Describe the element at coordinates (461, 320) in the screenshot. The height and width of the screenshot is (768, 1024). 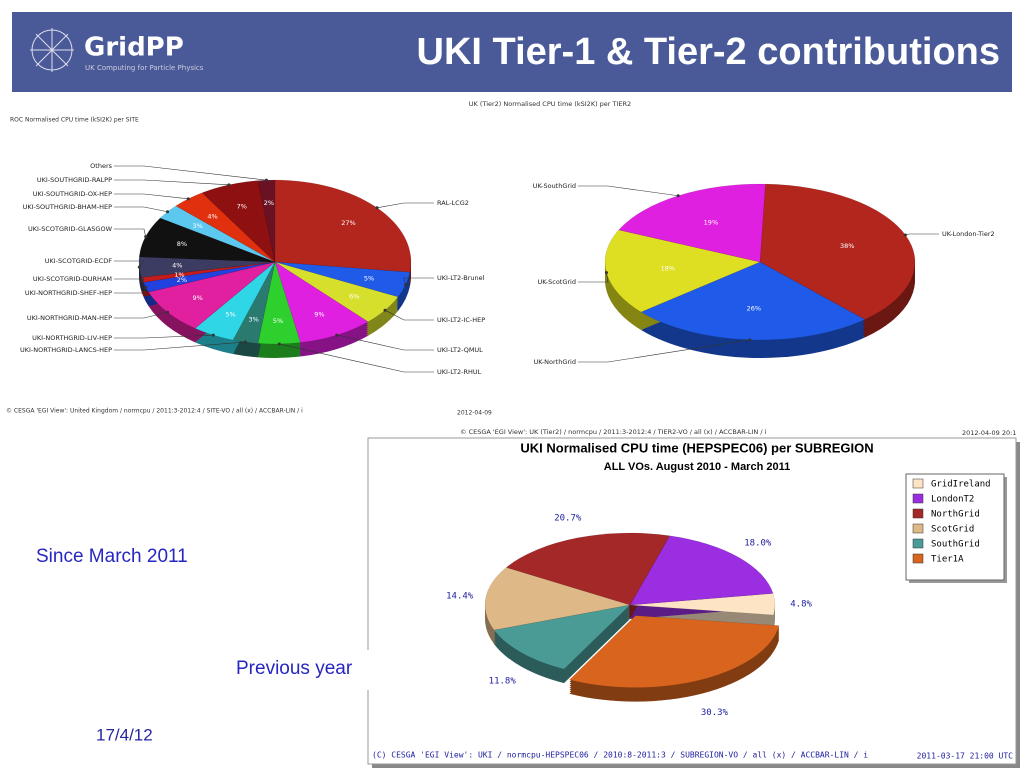
I see `category-label: UKI-LT2-IC-HEP` at that location.